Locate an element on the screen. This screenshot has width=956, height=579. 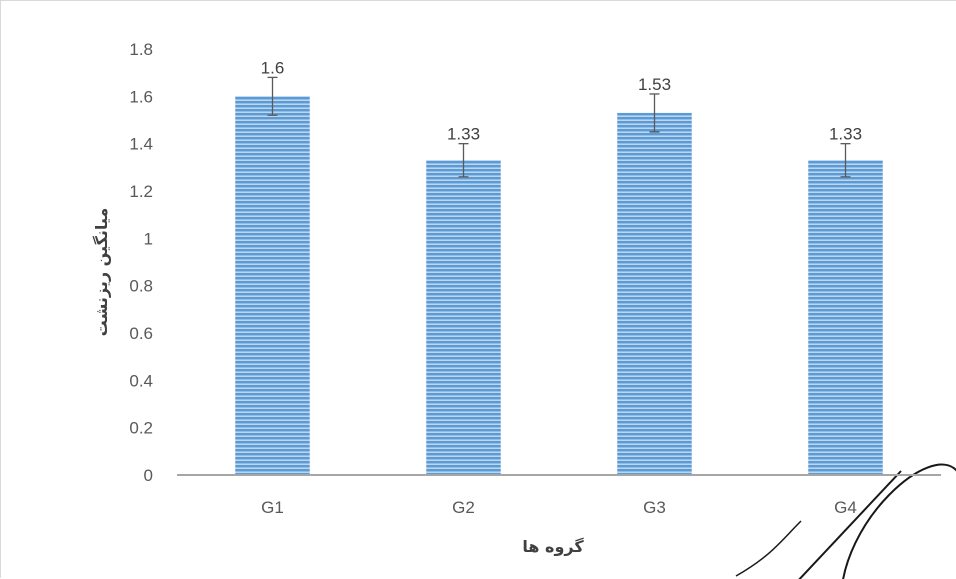
bar-g3 is located at coordinates (654, 294).